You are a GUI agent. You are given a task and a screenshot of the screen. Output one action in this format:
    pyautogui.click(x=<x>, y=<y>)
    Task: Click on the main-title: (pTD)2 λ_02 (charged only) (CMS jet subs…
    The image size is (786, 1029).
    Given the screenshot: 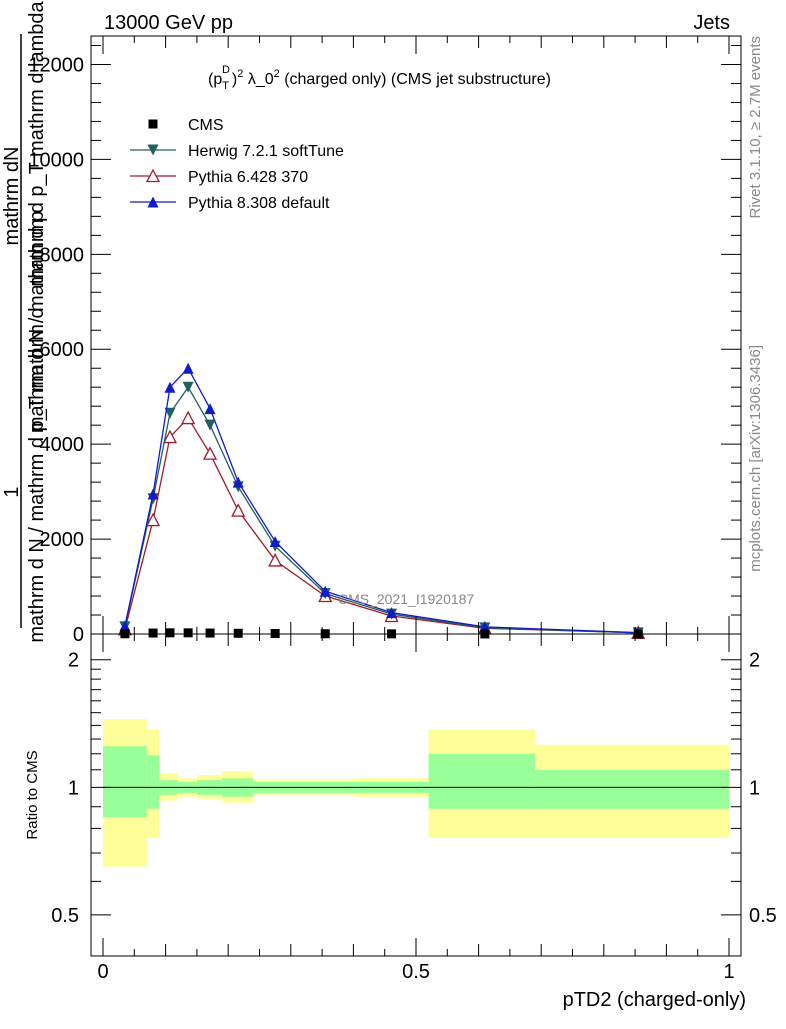 What is the action you would take?
    pyautogui.click(x=379, y=78)
    